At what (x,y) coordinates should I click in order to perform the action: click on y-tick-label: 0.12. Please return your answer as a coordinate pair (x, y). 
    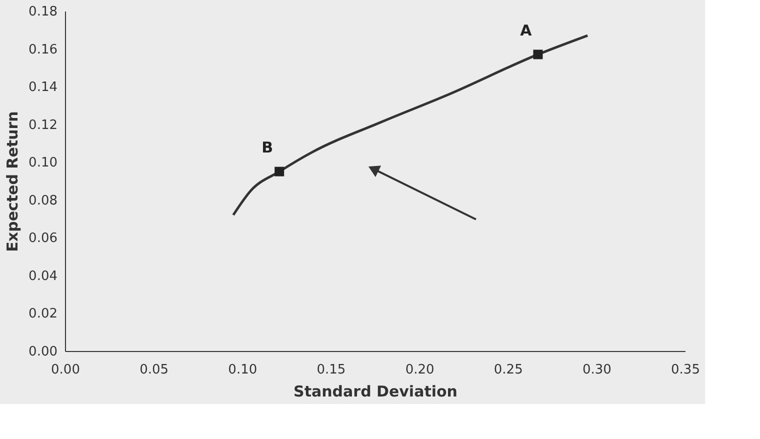
    Looking at the image, I should click on (43, 125).